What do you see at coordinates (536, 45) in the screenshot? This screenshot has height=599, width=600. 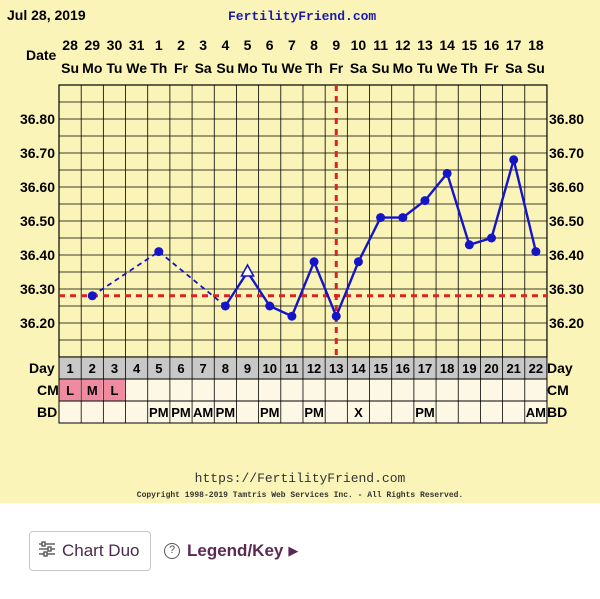 I see `date-label: 18` at bounding box center [536, 45].